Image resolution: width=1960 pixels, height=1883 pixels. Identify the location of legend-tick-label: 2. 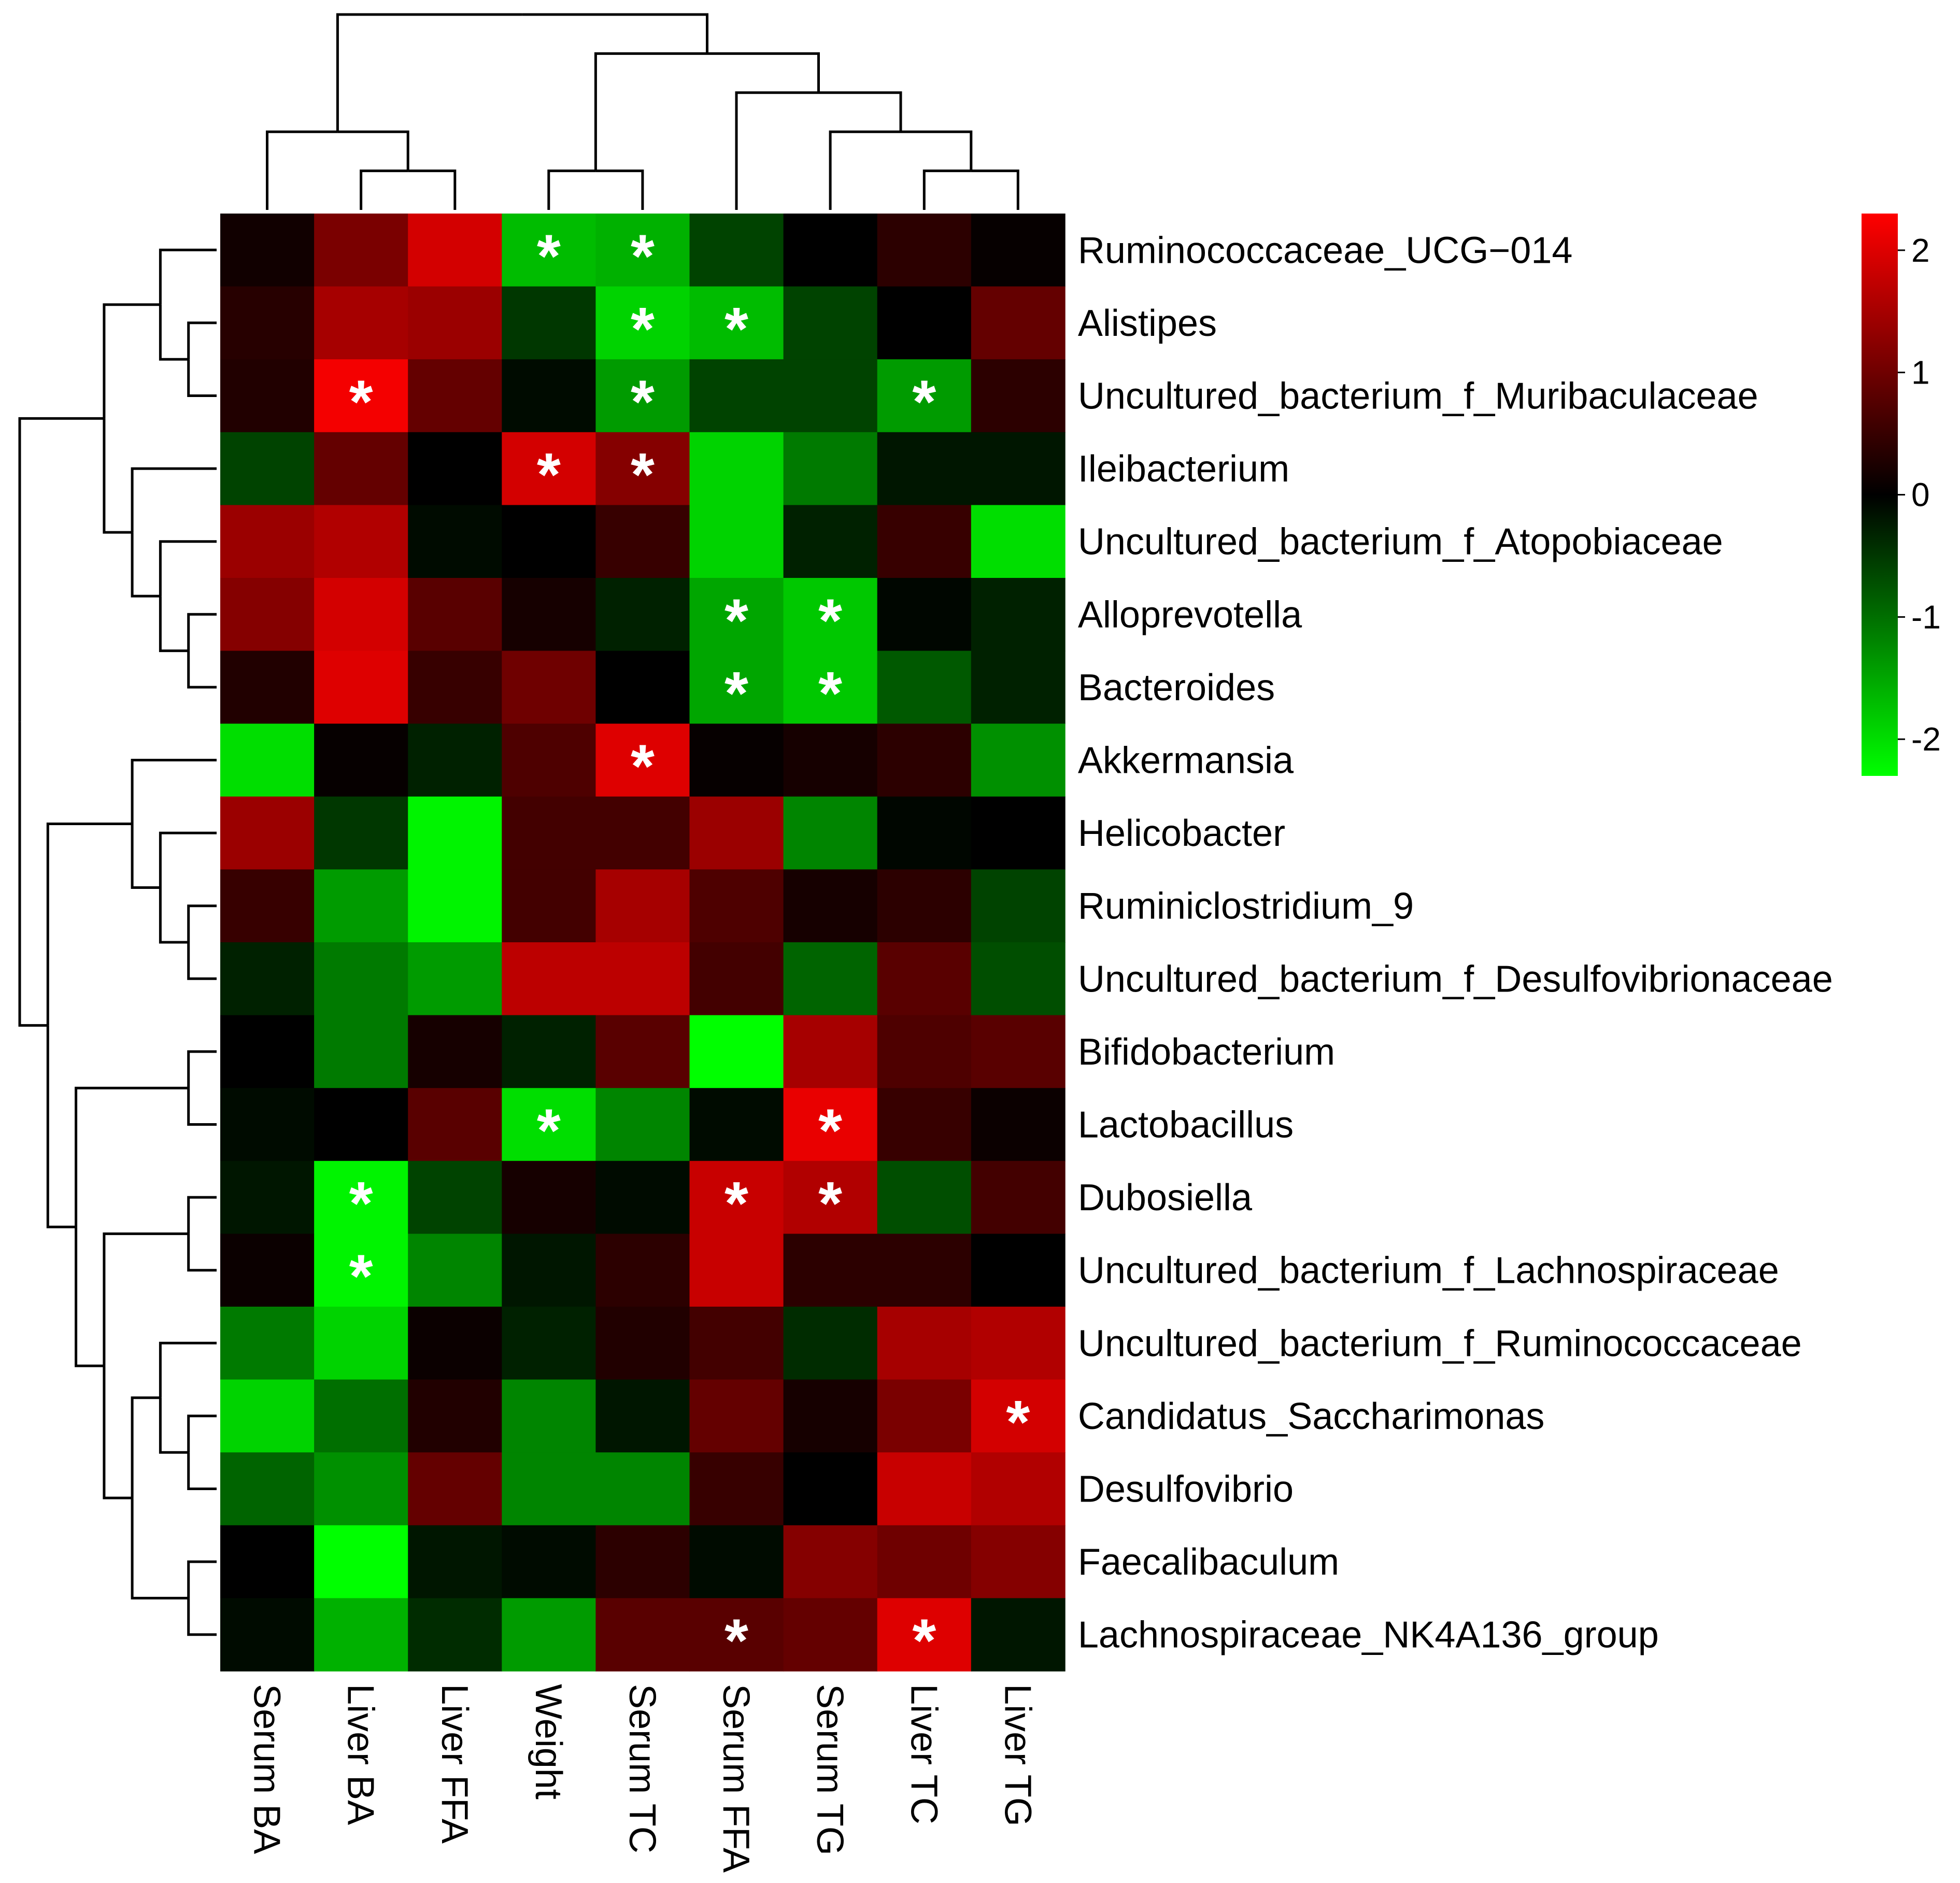
(1921, 250).